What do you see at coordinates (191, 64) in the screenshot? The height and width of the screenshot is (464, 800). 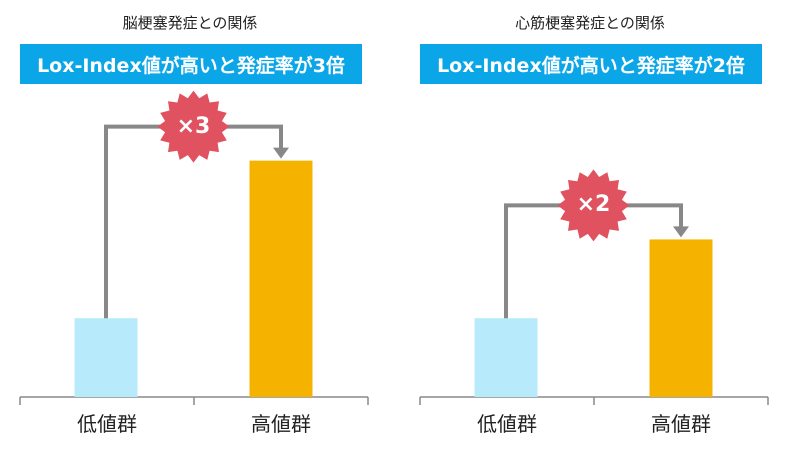 I see `chart-subtitle-banner: Lox-Index値が高いと発症率が3倍` at bounding box center [191, 64].